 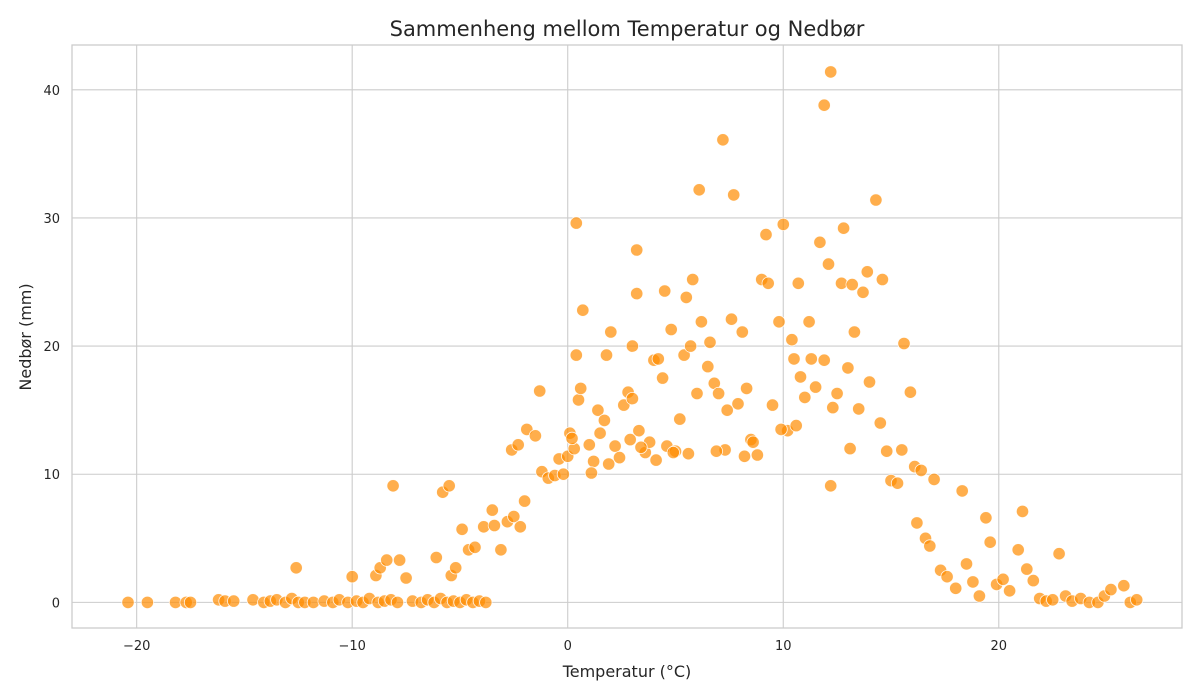 I want to click on chart-title: Sammenheng mellom Temperatur og Nedbør, so click(x=627, y=29).